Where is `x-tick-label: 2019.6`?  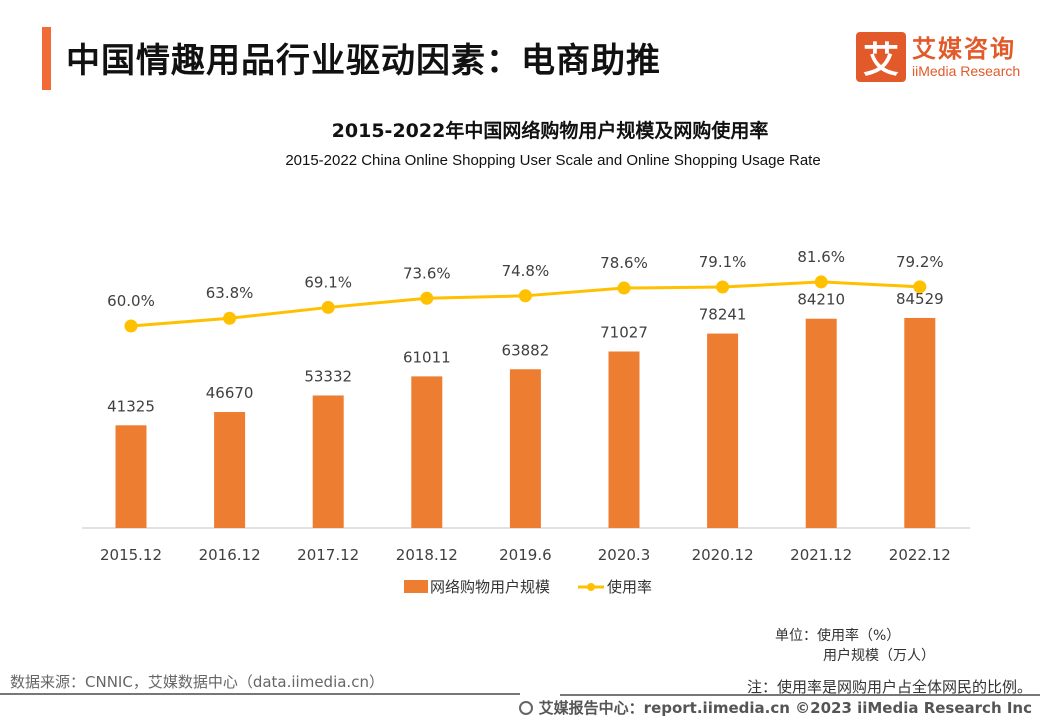 x-tick-label: 2019.6 is located at coordinates (525, 555).